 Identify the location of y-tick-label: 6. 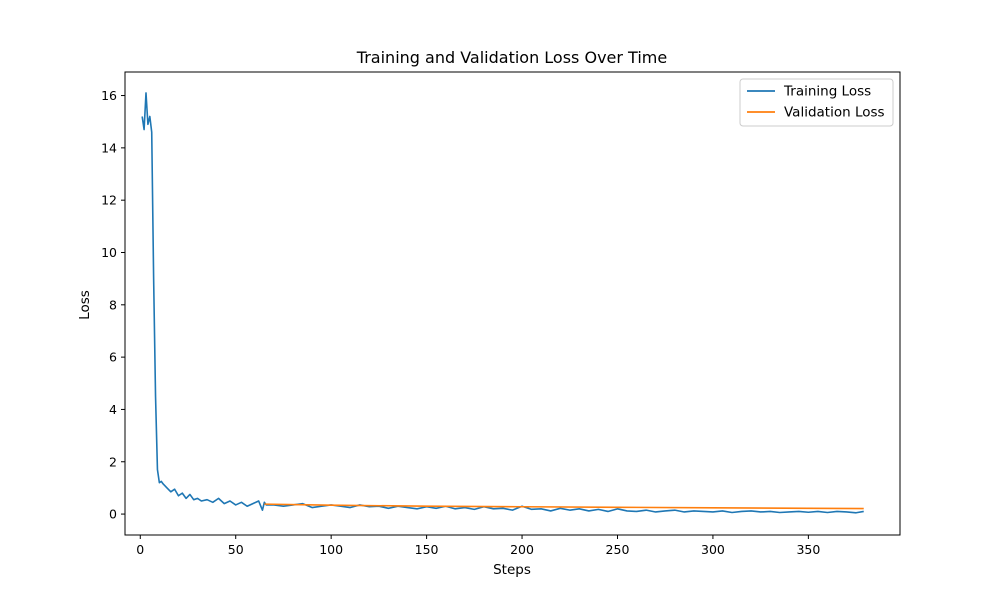
(113, 357).